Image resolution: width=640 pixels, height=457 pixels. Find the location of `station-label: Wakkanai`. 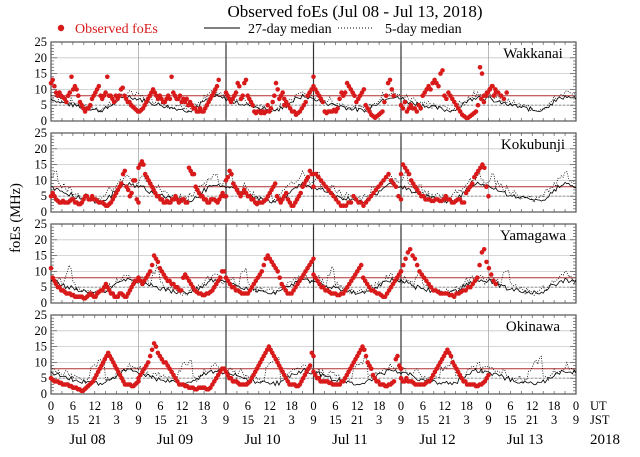

station-label: Wakkanai is located at coordinates (533, 54).